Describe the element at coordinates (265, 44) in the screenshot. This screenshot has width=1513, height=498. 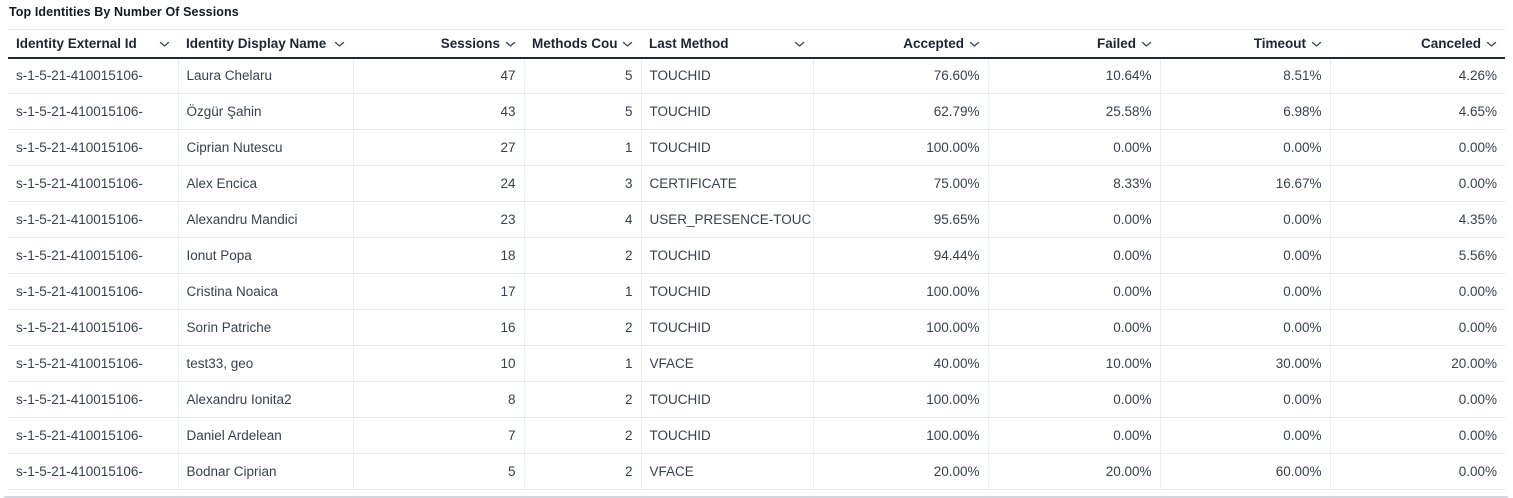
I see `column-header-identity-display-name: Identity Display Name` at that location.